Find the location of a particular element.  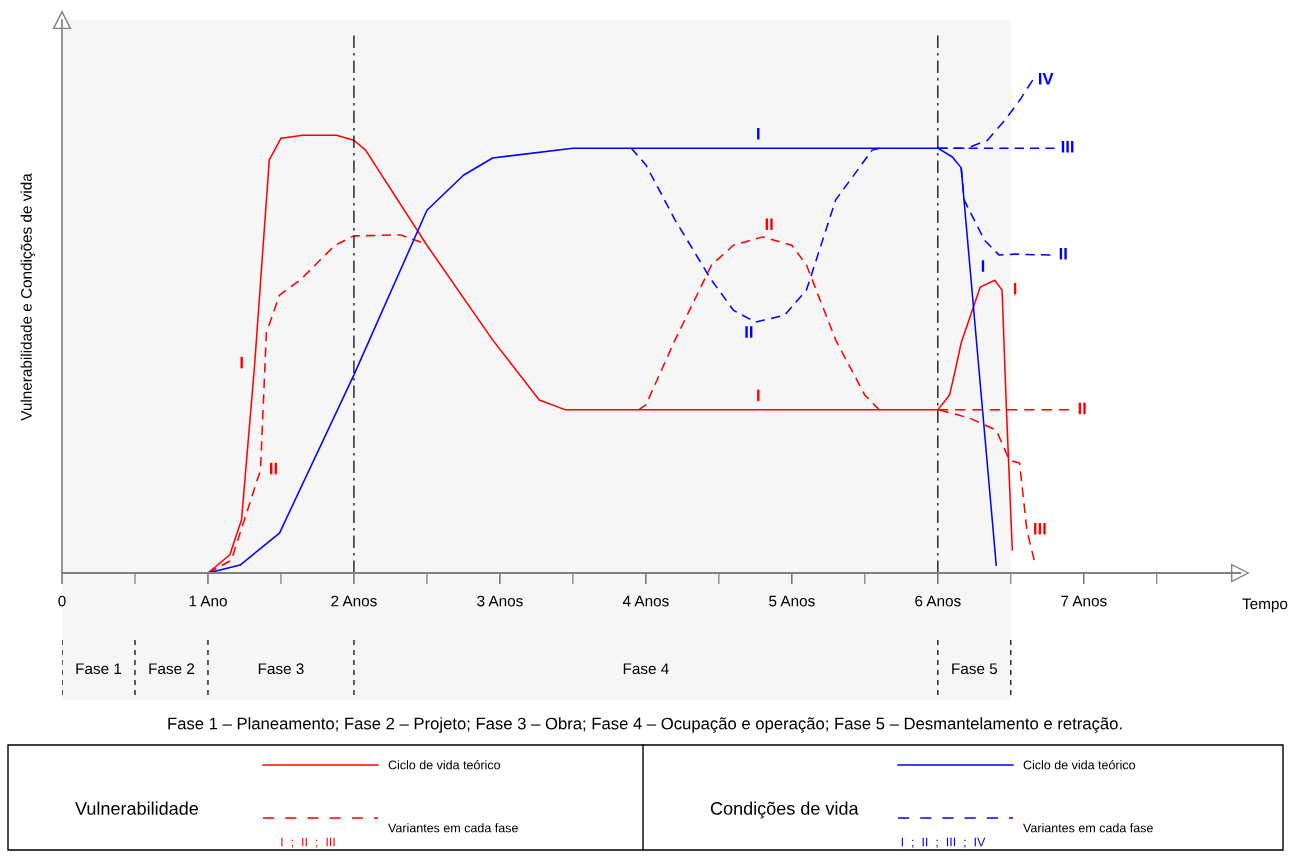

x-tick-label: 7 Anos is located at coordinates (1084, 601).